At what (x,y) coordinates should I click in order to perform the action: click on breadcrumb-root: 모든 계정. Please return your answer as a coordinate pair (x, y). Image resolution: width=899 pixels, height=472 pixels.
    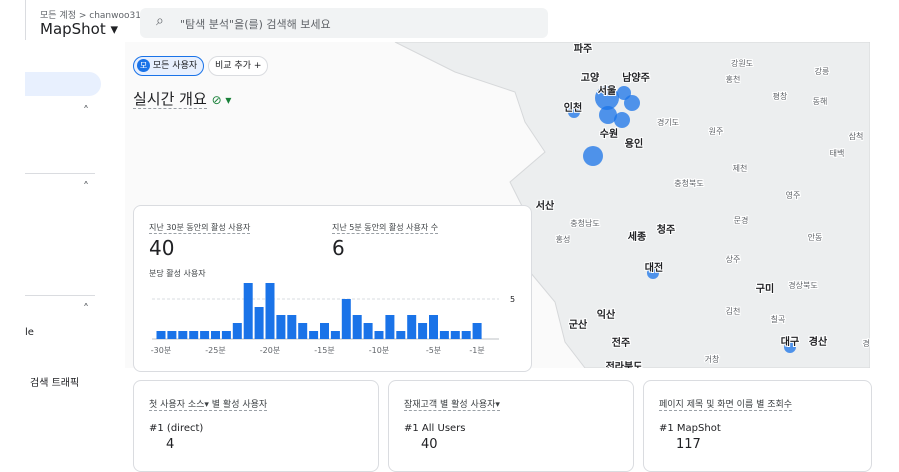
    Looking at the image, I should click on (58, 16).